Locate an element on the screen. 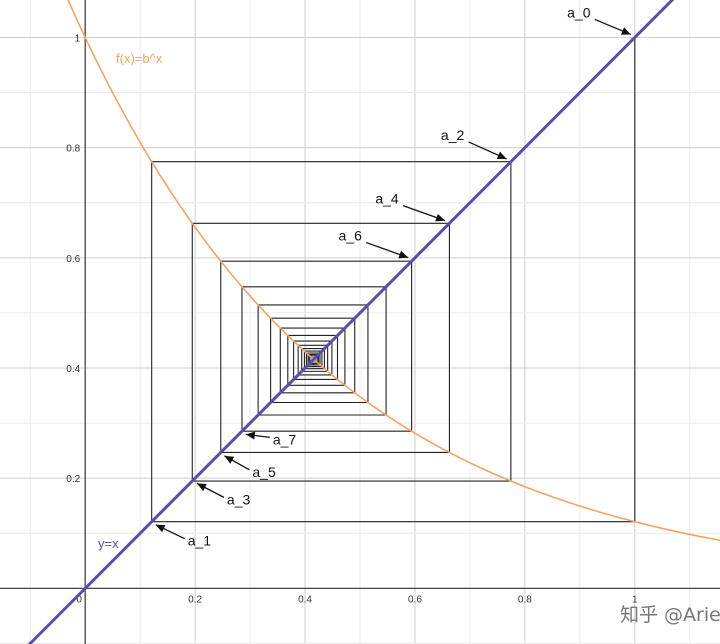 Image resolution: width=720 pixels, height=644 pixels. x-tick-label: 0.6 is located at coordinates (415, 599).